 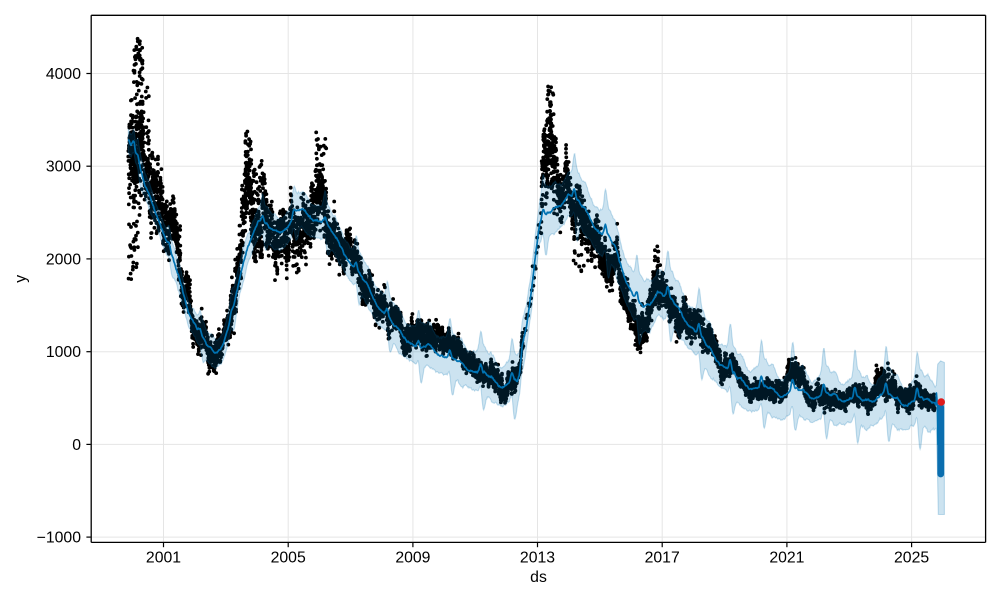 What do you see at coordinates (63, 167) in the screenshot?
I see `svg-text: 3000` at bounding box center [63, 167].